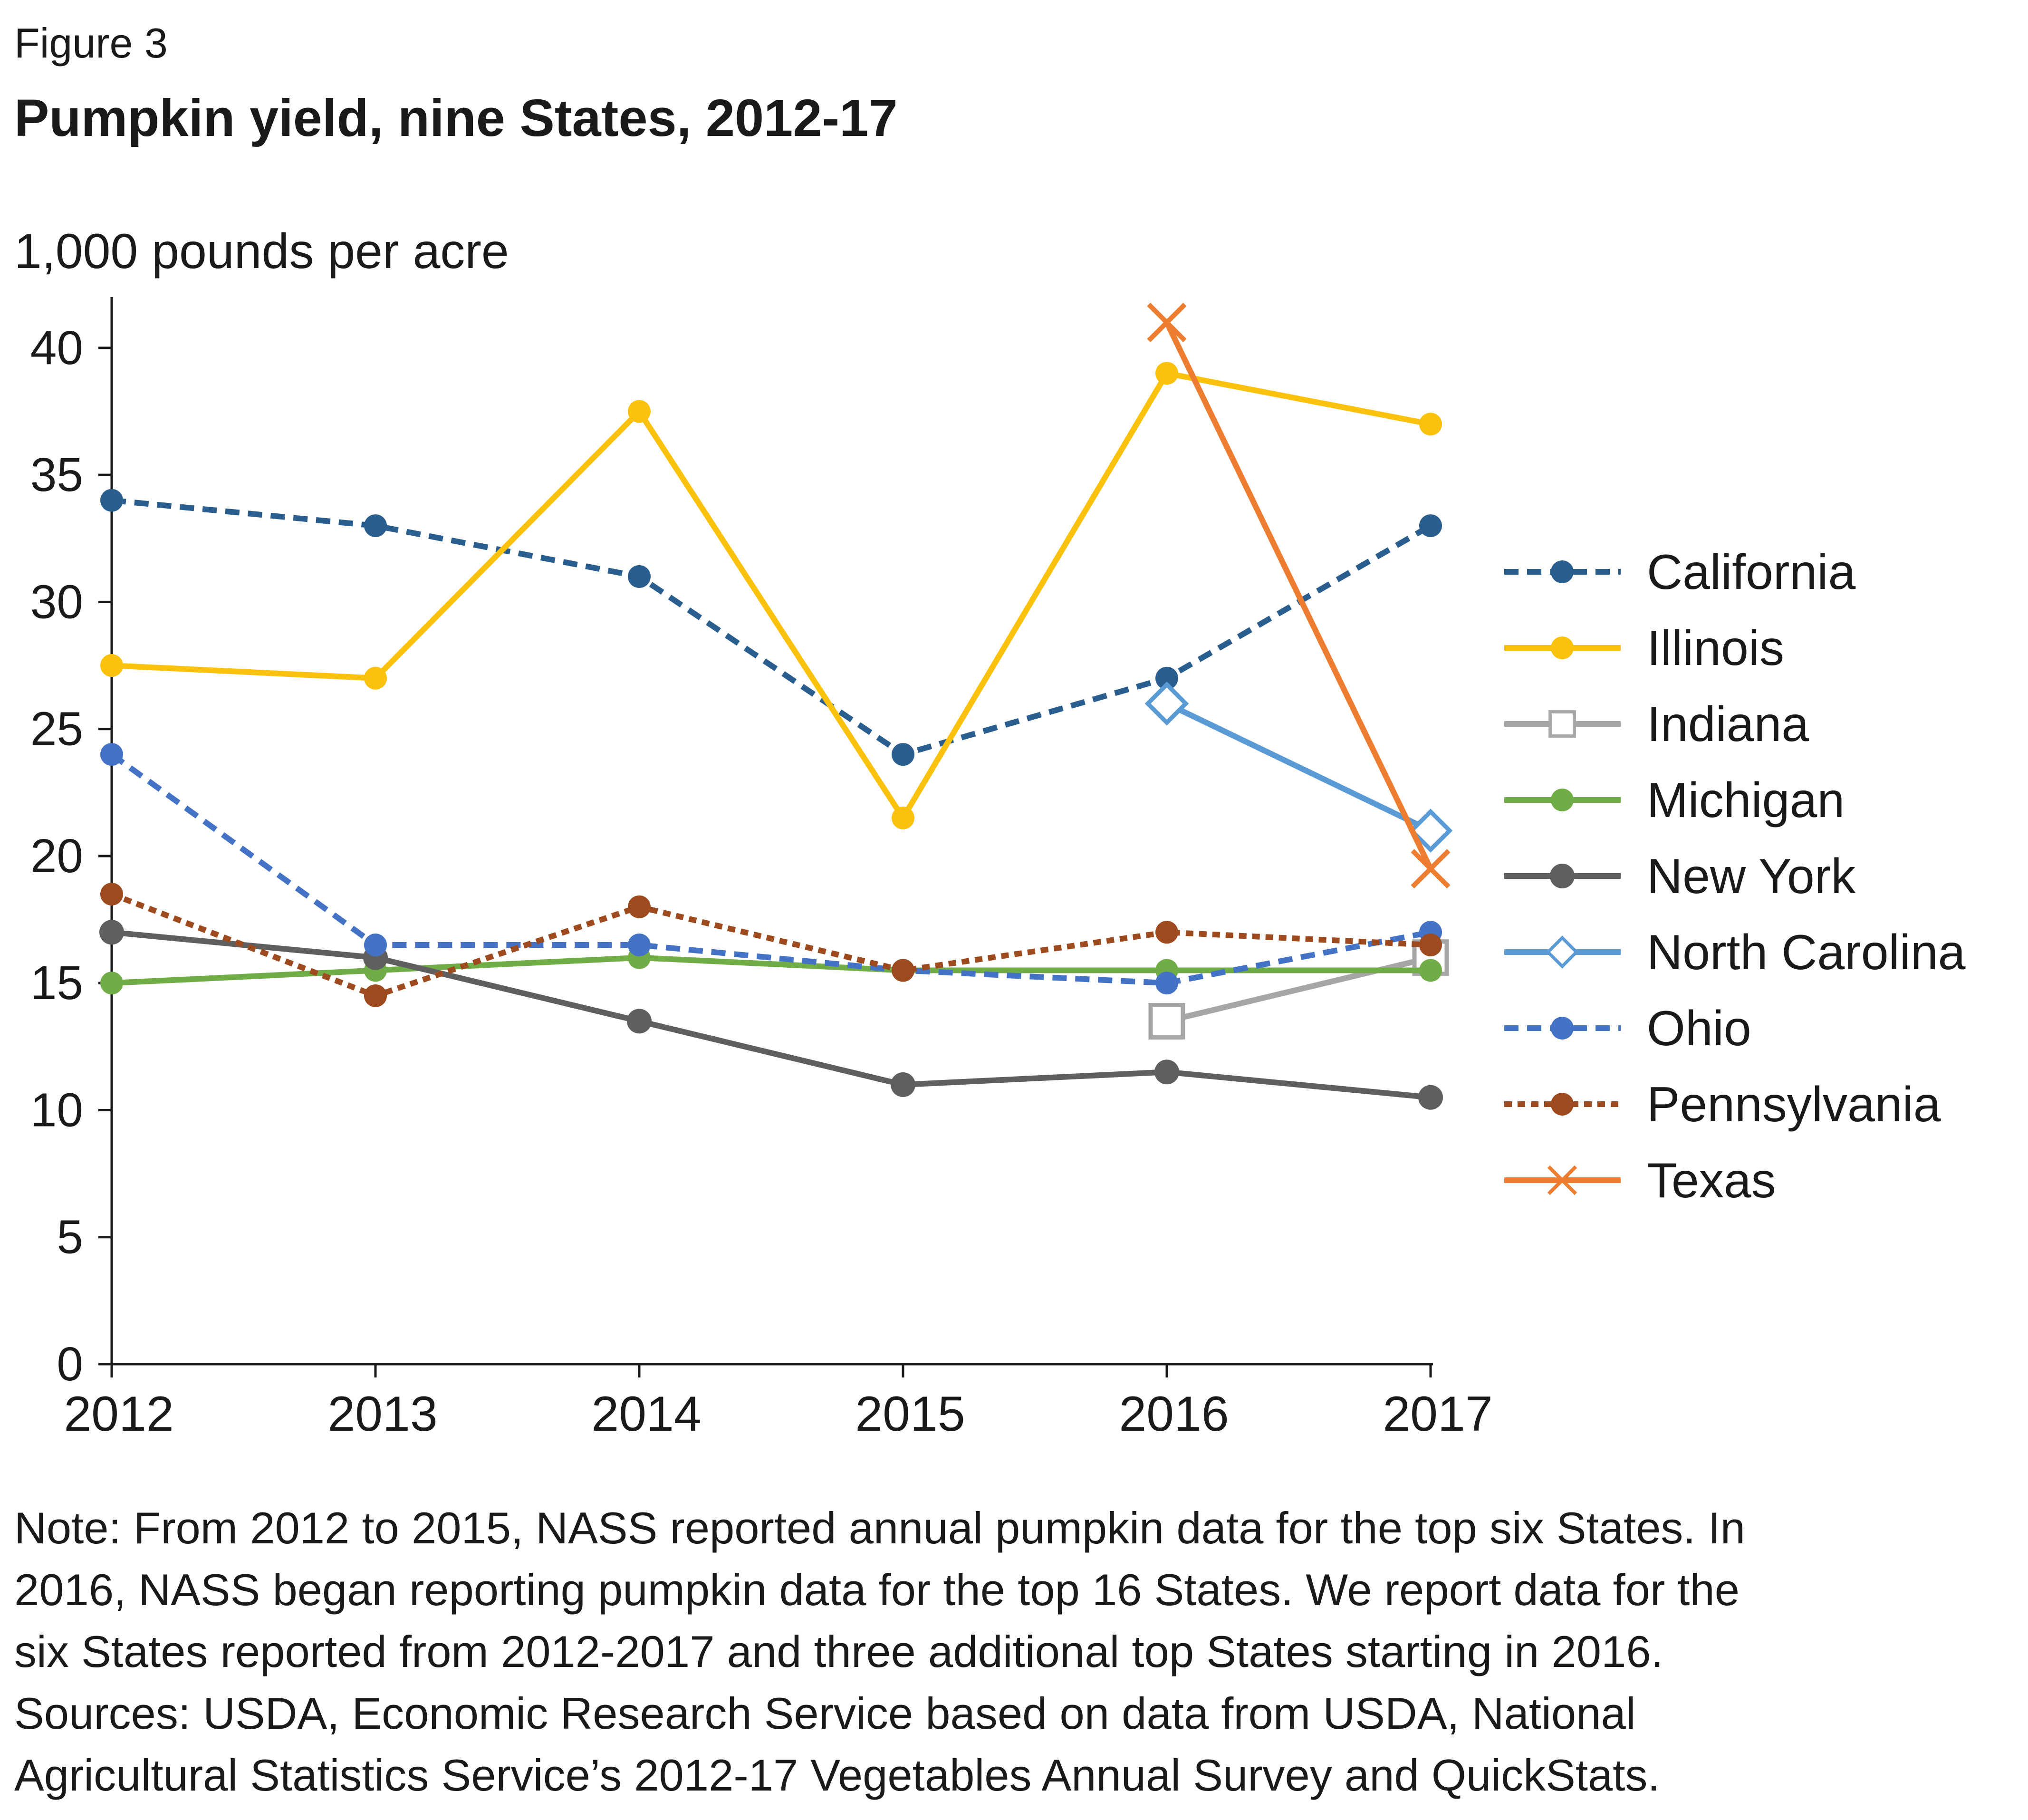  What do you see at coordinates (57, 474) in the screenshot?
I see `y-tick-label: 35` at bounding box center [57, 474].